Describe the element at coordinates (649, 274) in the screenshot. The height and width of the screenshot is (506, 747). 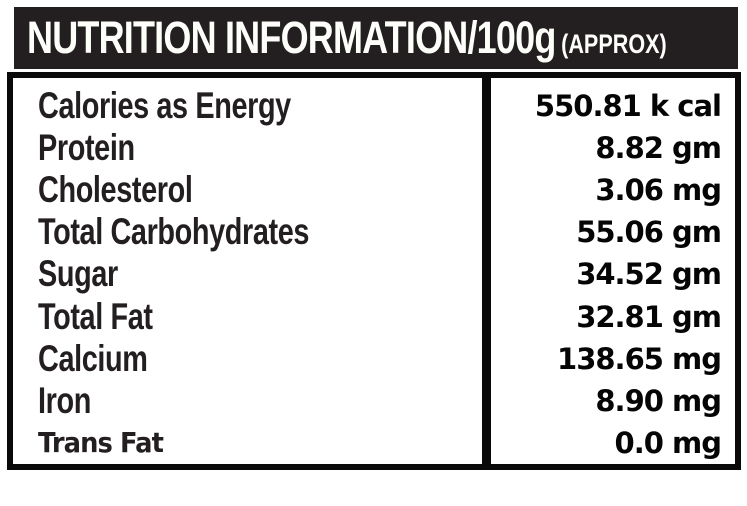
I see `nutrient-value: 34.52 gm` at that location.